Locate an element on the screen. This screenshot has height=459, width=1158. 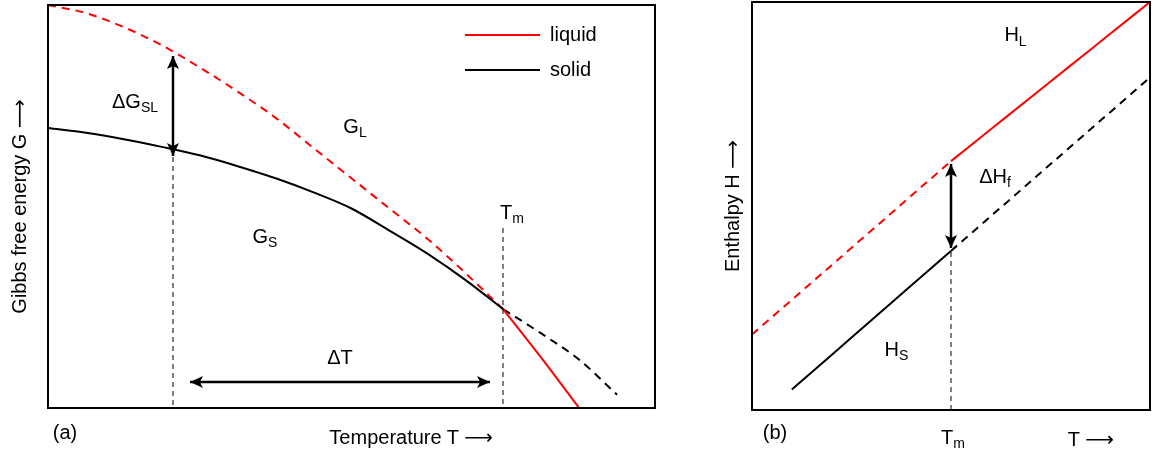
legend-label: solid is located at coordinates (571, 68).